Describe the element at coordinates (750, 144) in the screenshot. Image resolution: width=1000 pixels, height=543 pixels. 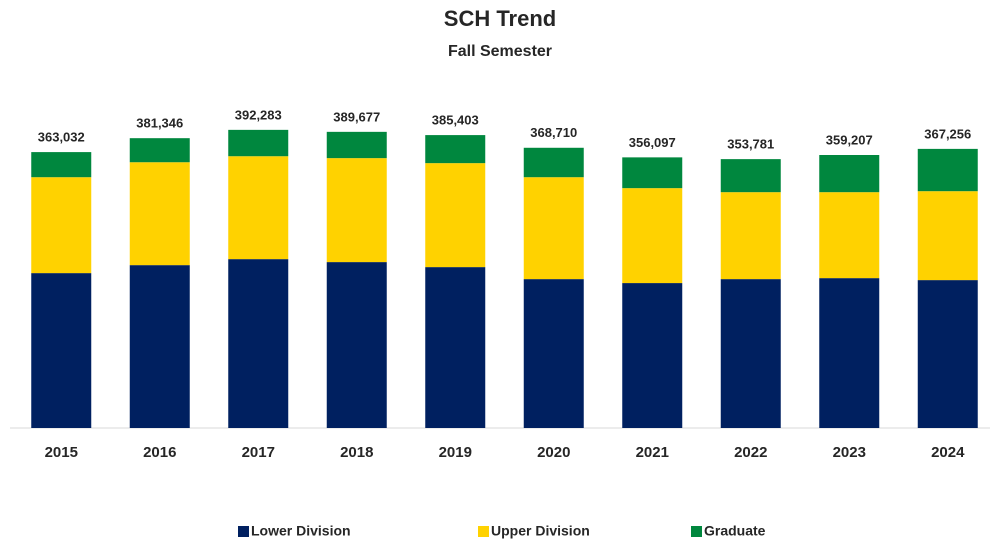
I see `total-label: 353,781` at that location.